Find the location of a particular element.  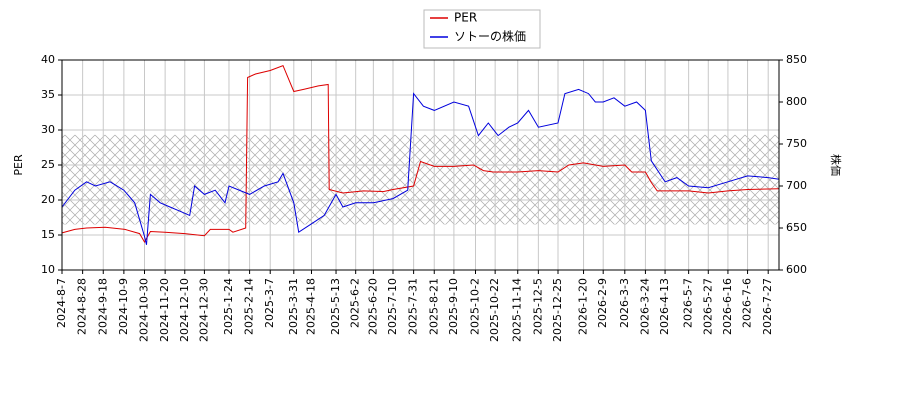

x-tick-label: 2024-8-7 is located at coordinates (61, 303).